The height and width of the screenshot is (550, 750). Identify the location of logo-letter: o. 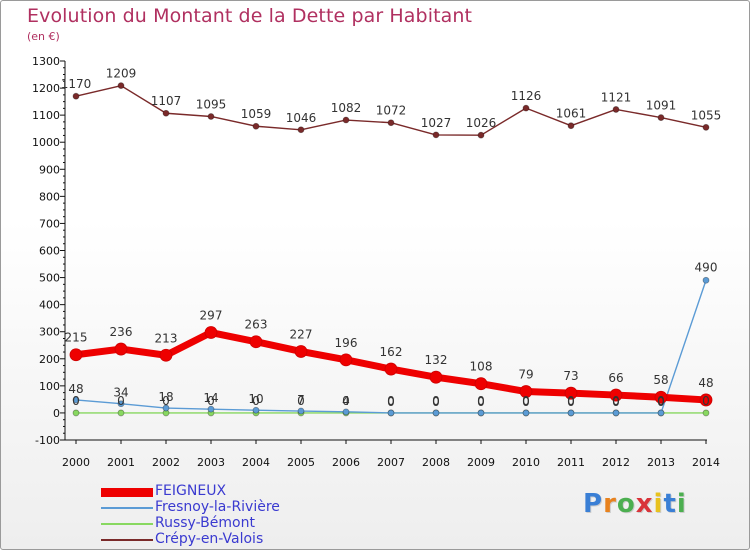
(626, 504).